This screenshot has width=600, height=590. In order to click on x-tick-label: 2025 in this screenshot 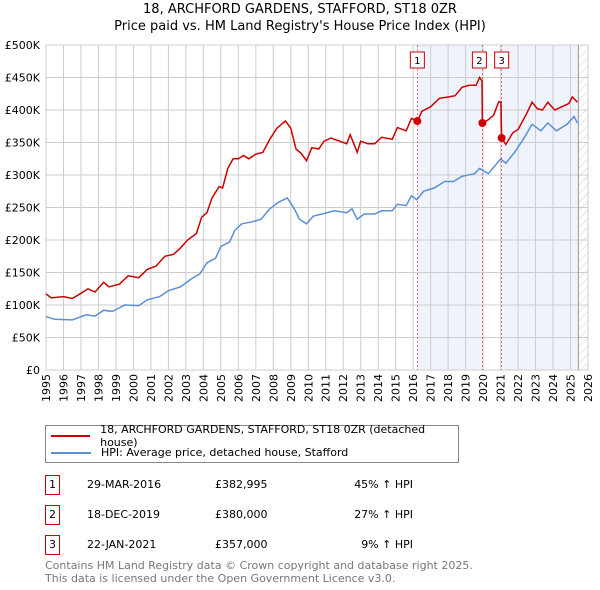, I will do `click(571, 388)`.